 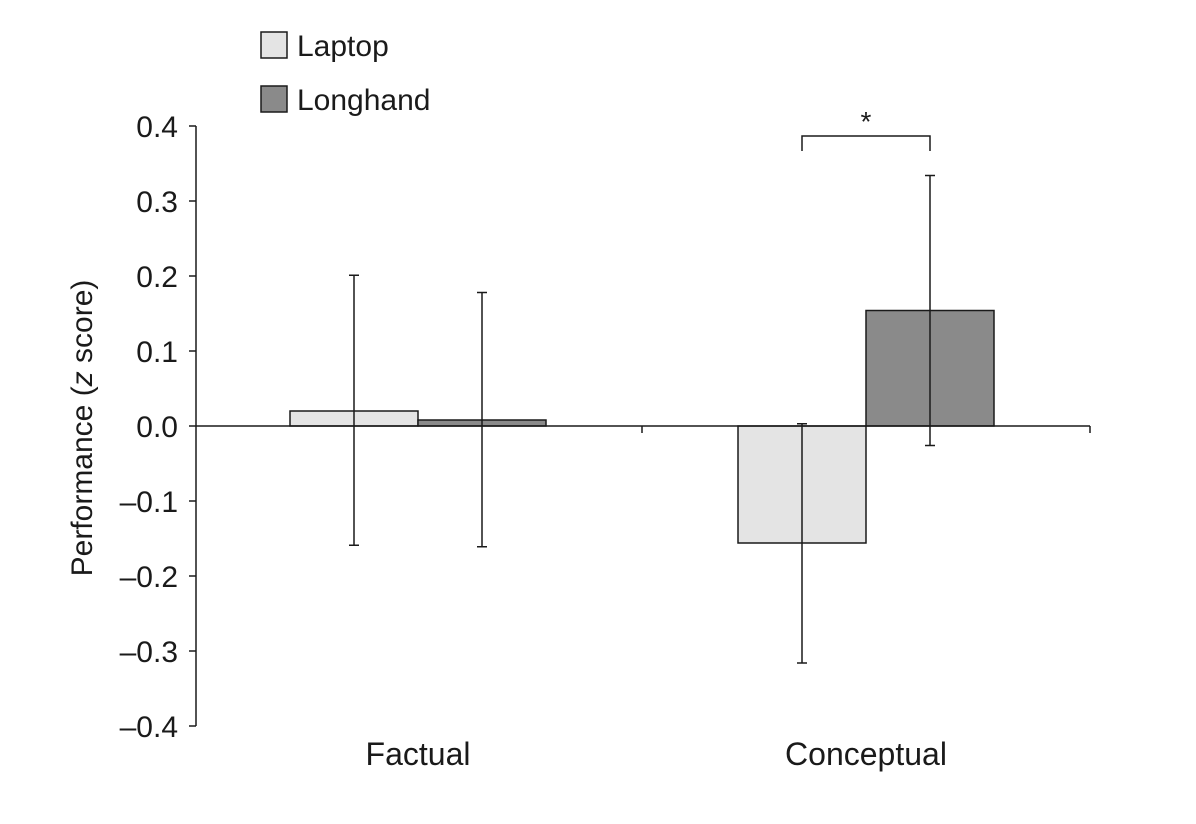 What do you see at coordinates (82, 428) in the screenshot?
I see `y-axis-label: Performance (z score)` at bounding box center [82, 428].